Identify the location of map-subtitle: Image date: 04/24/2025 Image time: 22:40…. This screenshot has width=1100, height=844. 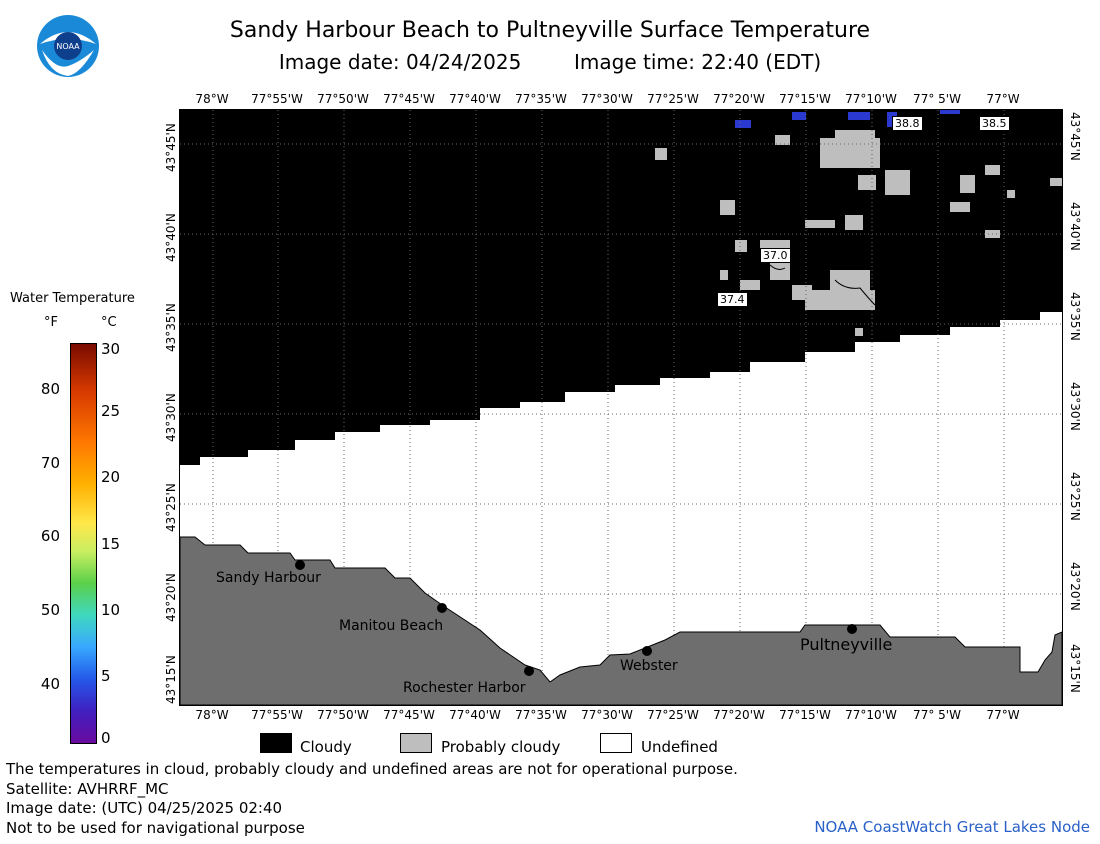
(550, 62).